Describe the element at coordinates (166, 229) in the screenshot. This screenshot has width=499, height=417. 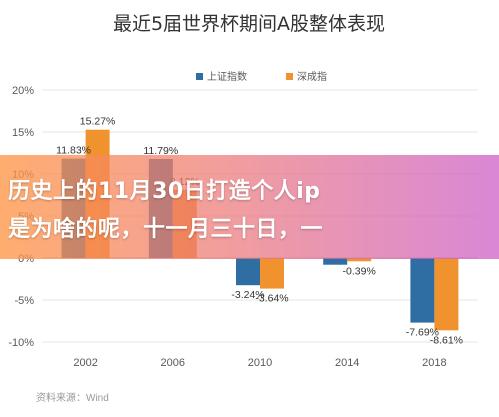
I see `banner-line-2: 是为啥的呢，十一月三十日，一` at that location.